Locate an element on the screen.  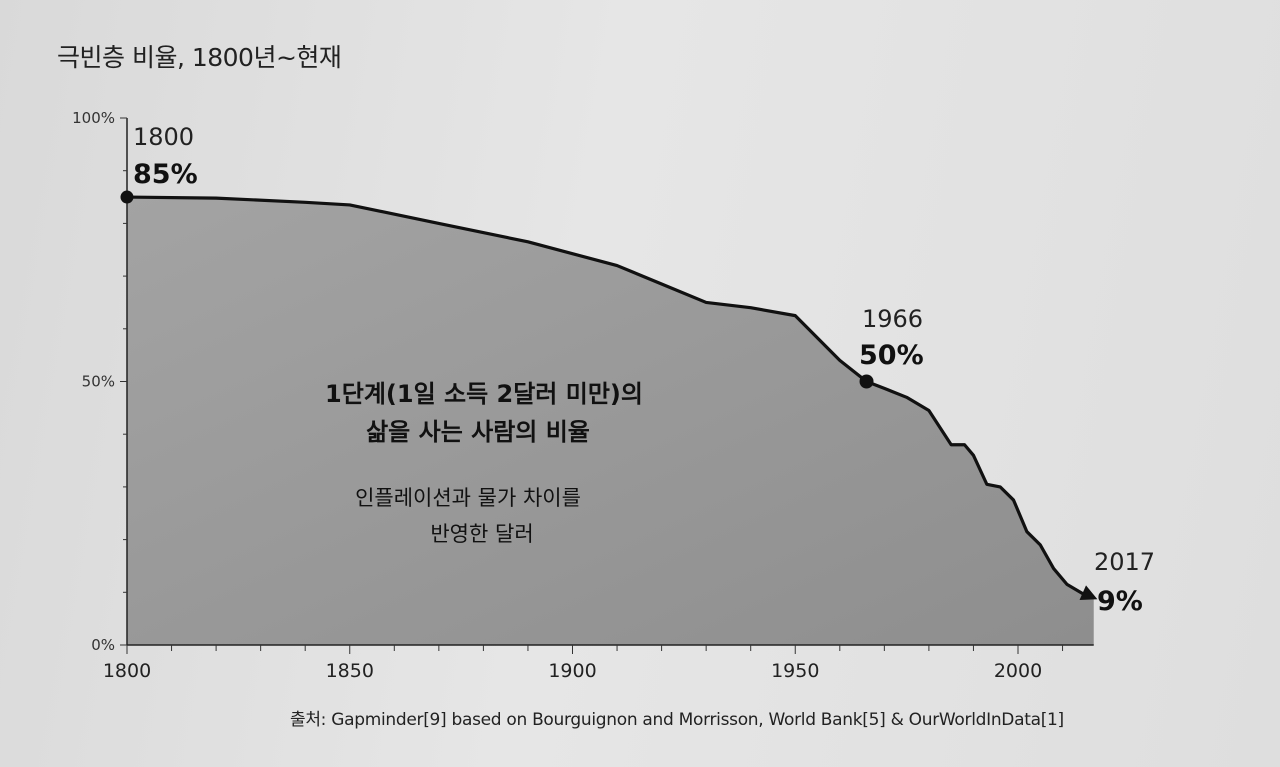
y-tick-label: 50% is located at coordinates (98, 382).